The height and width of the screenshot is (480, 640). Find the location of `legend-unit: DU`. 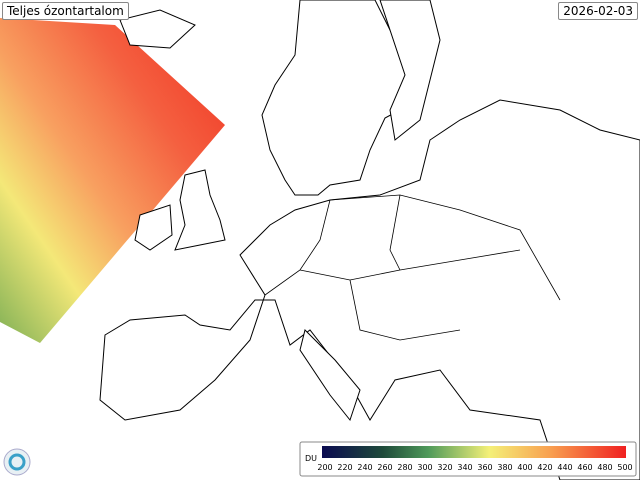

legend-unit: DU is located at coordinates (311, 458).